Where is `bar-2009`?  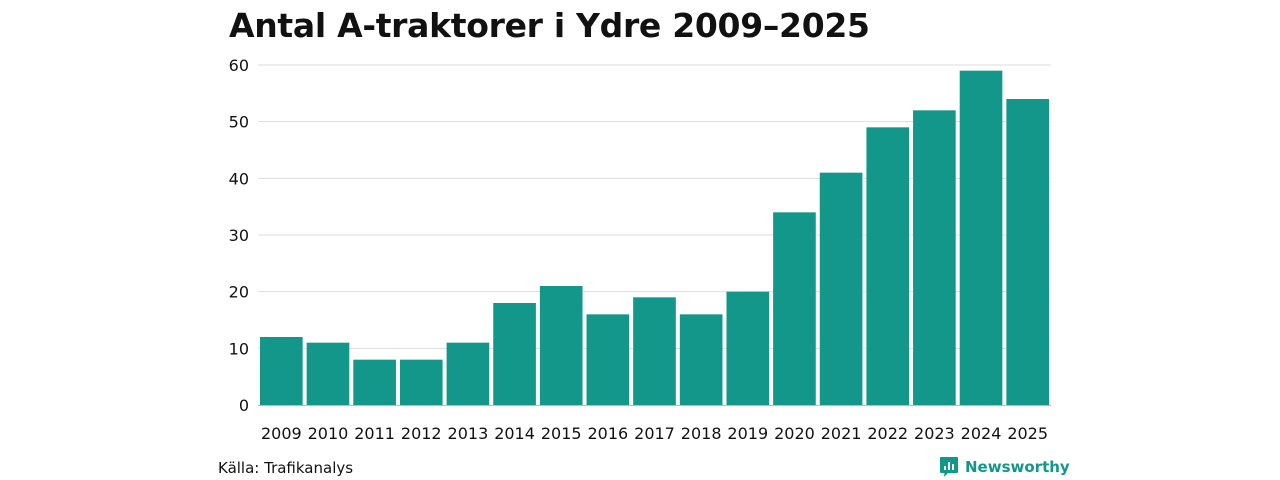
bar-2009 is located at coordinates (281, 371).